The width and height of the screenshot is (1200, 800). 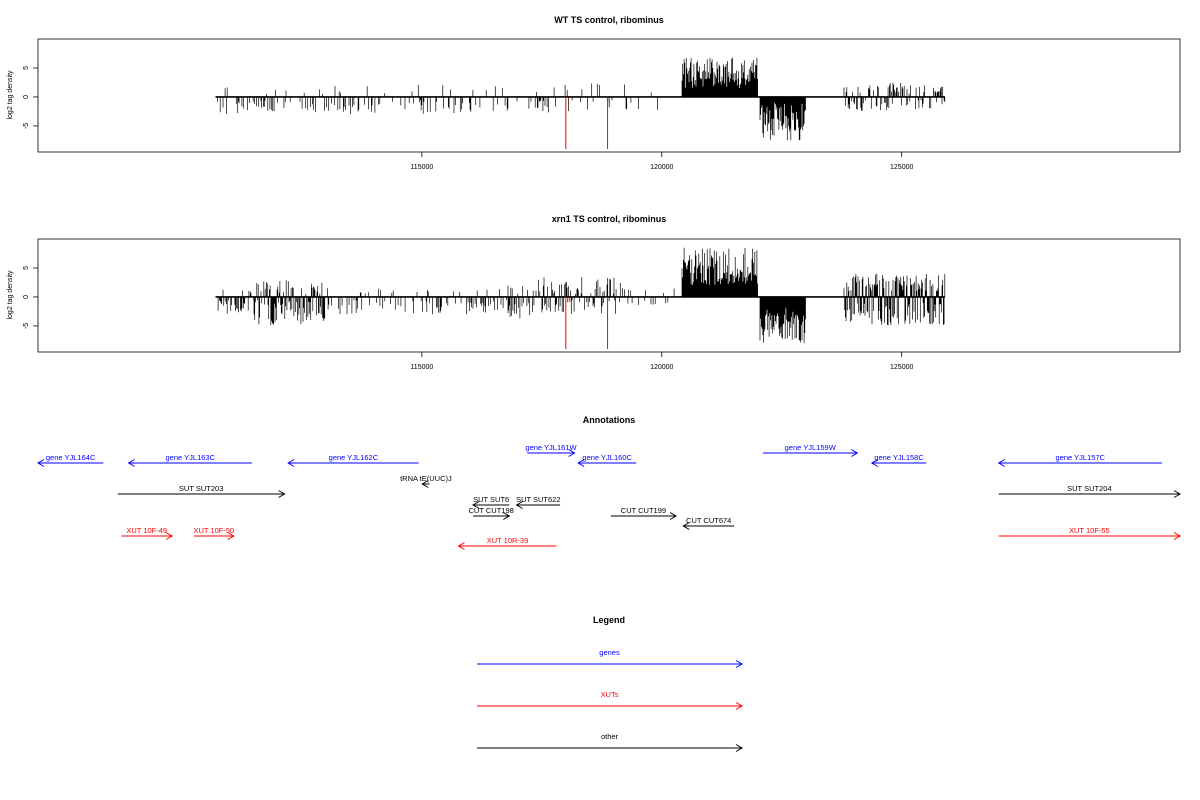 I want to click on annotation-feature: XUT 10R-39, so click(x=507, y=543).